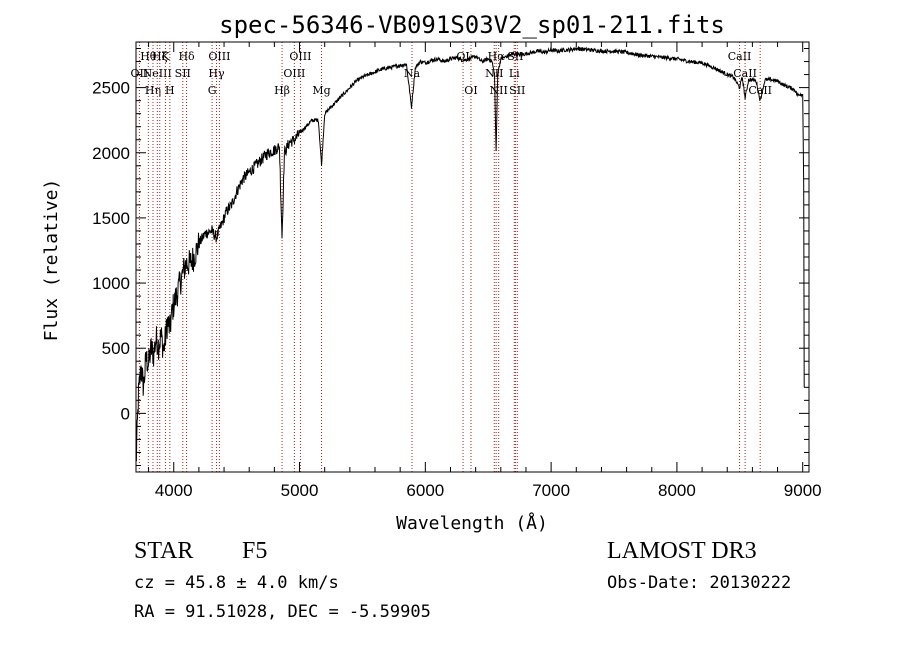  Describe the element at coordinates (282, 90) in the screenshot. I see `line-label: Hβ` at that location.